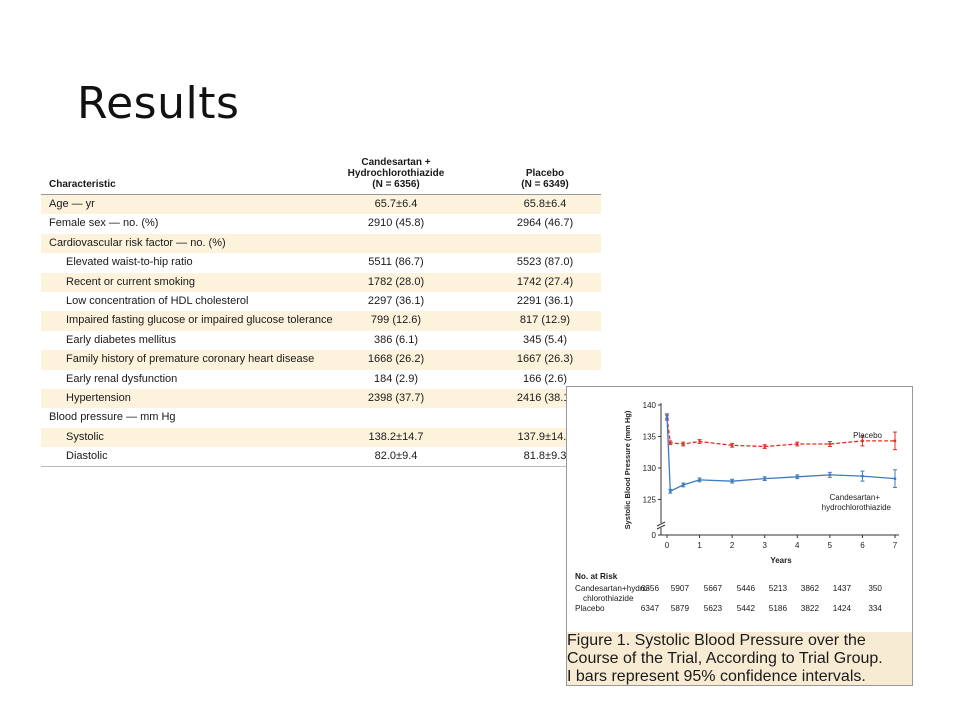  What do you see at coordinates (396, 456) in the screenshot?
I see `candesartan-value: 82.0±9.4` at bounding box center [396, 456].